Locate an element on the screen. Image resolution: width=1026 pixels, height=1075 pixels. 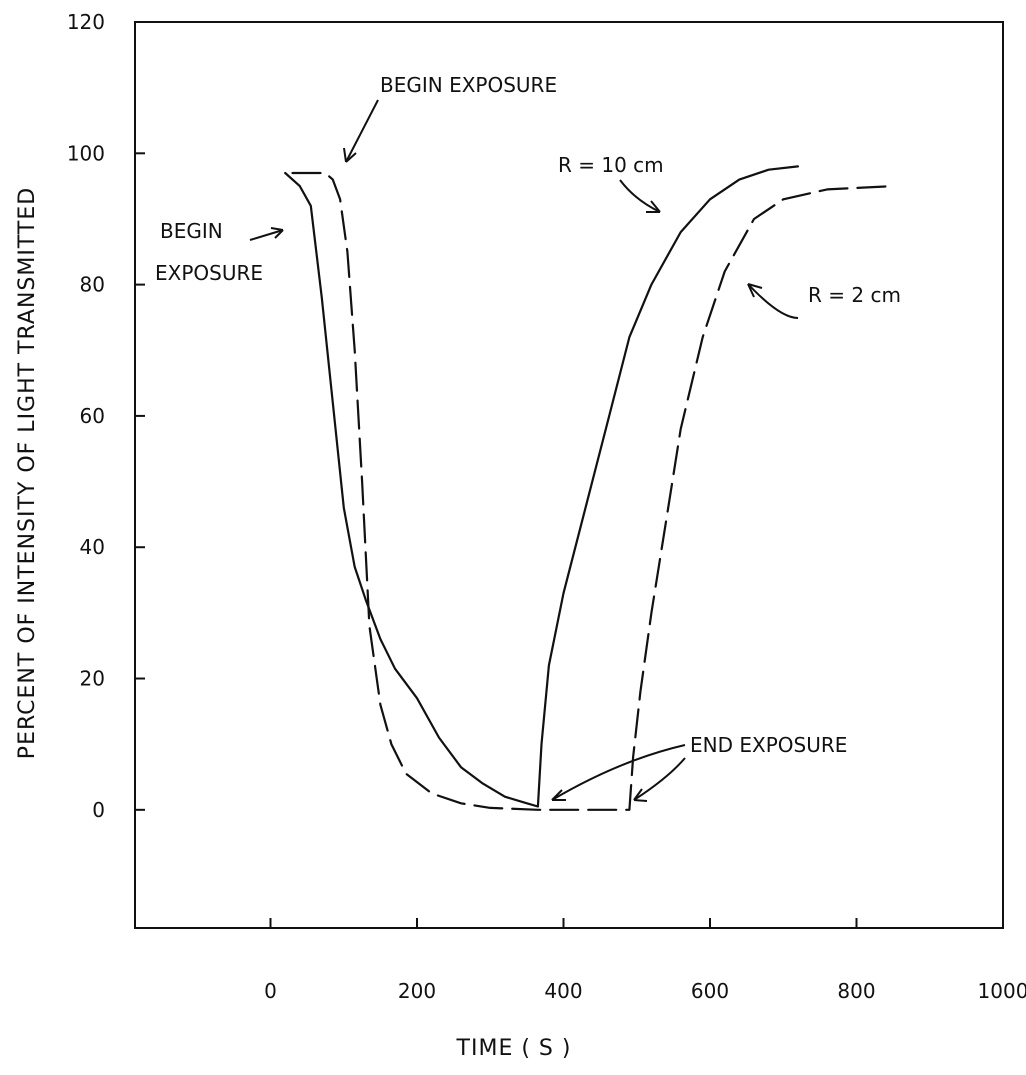
x-tick-label: 1000 is located at coordinates (1002, 991).